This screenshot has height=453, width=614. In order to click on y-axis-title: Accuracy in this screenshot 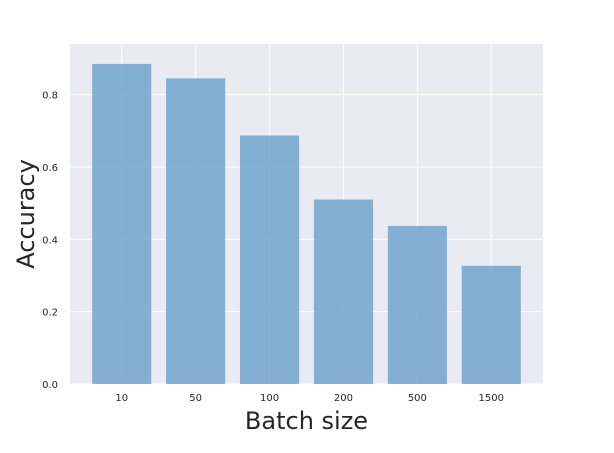, I will do `click(26, 214)`.